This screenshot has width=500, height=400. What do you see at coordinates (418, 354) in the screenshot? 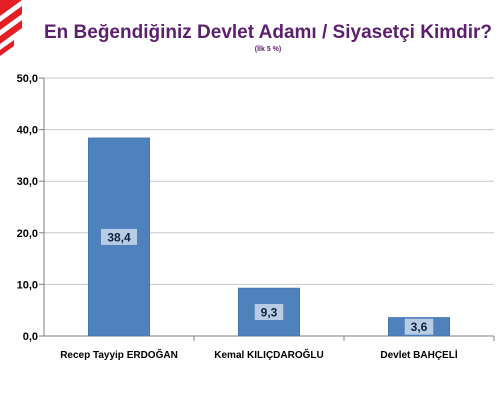
I see `x-tick-label: Devlet BAHÇELİ` at bounding box center [418, 354].